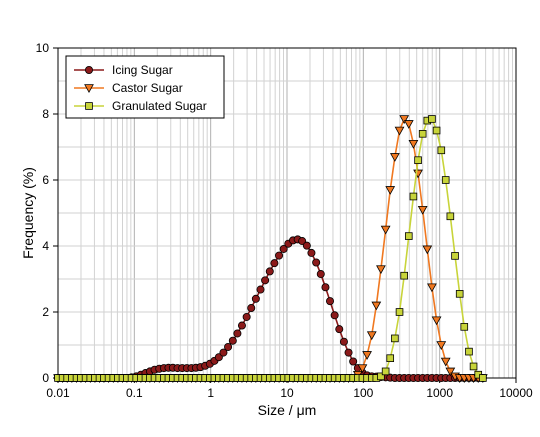 This screenshot has height=437, width=540. I want to click on y-axis-title: Frequency (%), so click(28, 213).